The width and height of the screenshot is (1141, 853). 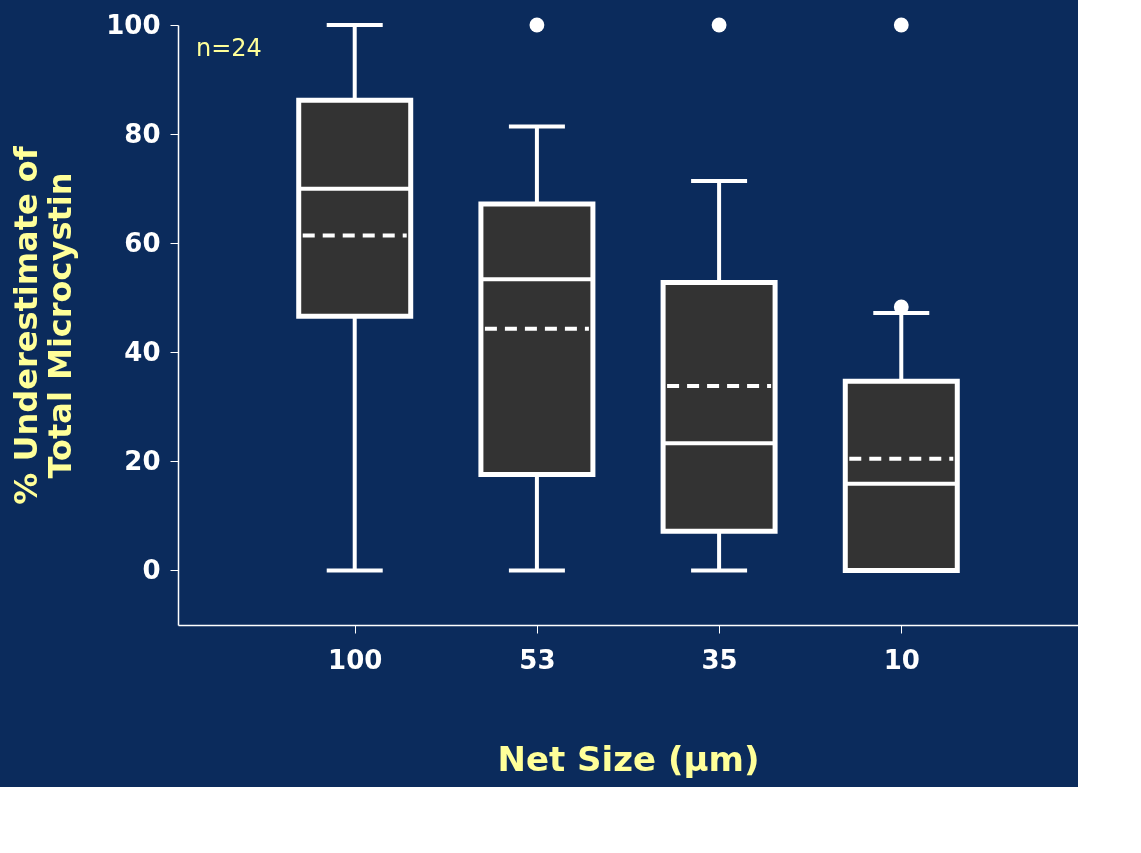 What do you see at coordinates (133, 24) in the screenshot?
I see `y-tick-label: 100` at bounding box center [133, 24].